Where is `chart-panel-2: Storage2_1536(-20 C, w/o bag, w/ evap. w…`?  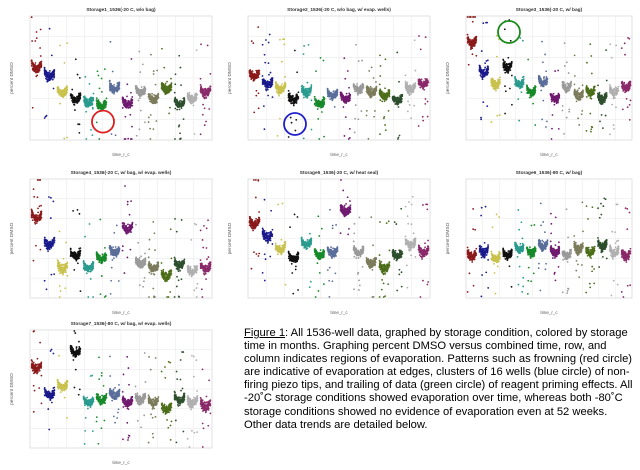 chart-panel-2: Storage2_1536(-20 C, w/o bag, w/ evap. w… is located at coordinates (329, 82).